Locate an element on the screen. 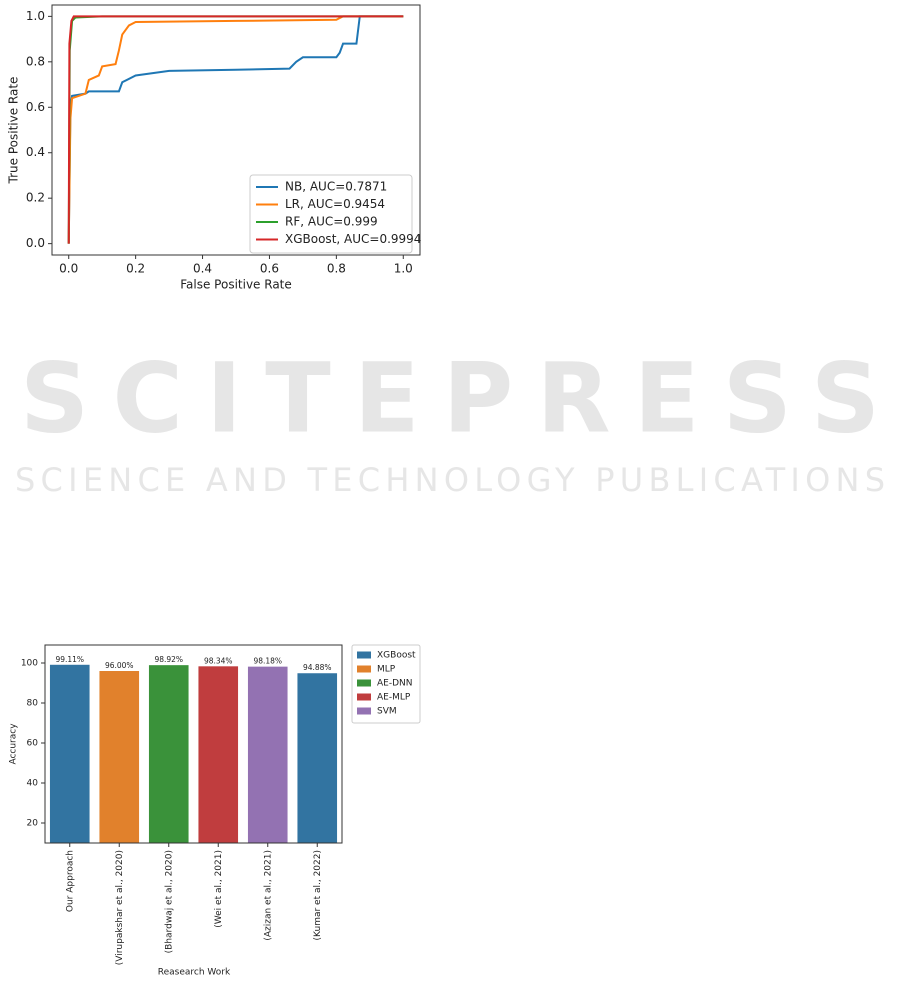 The height and width of the screenshot is (981, 901). x-axis-label: False Positive Rate is located at coordinates (236, 285).